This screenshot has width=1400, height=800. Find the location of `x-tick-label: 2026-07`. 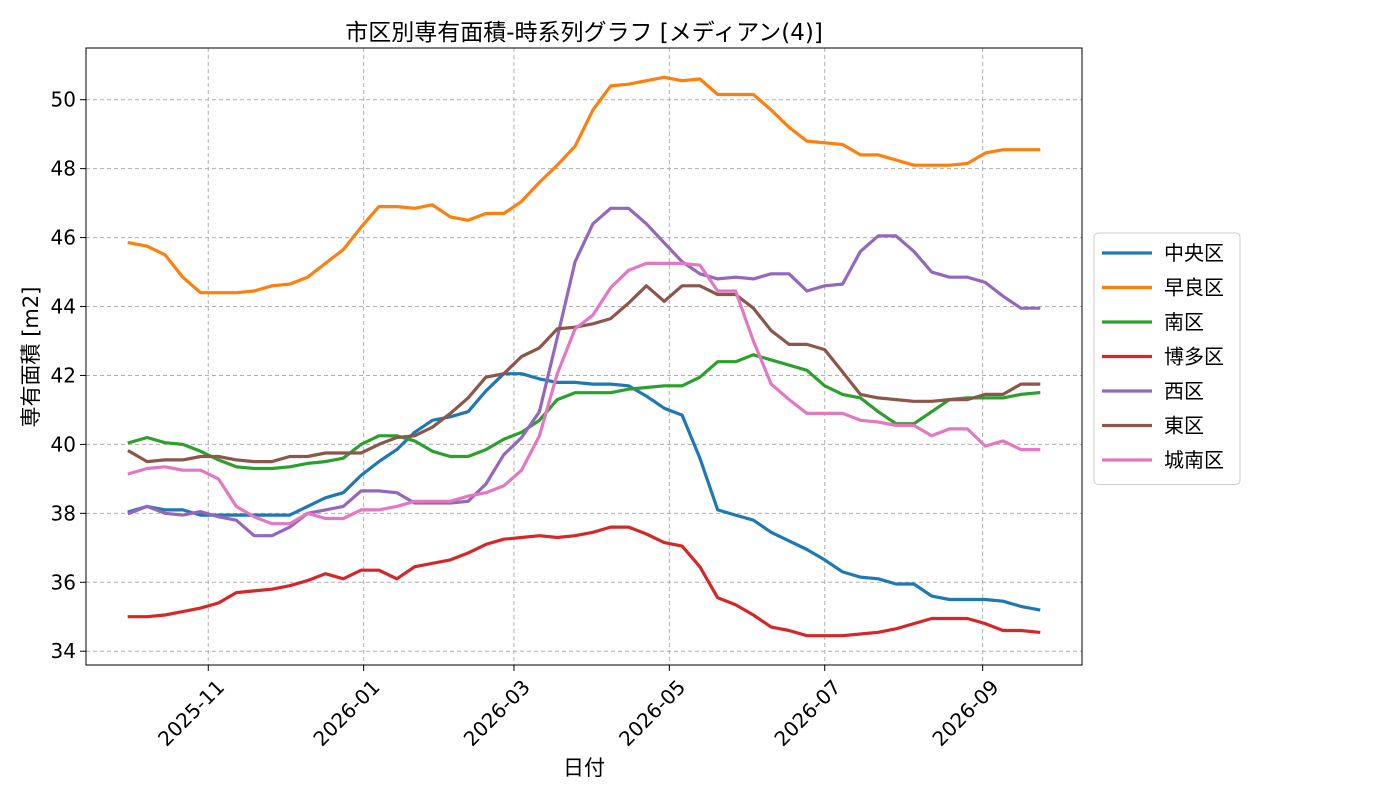

x-tick-label: 2026-07 is located at coordinates (808, 713).